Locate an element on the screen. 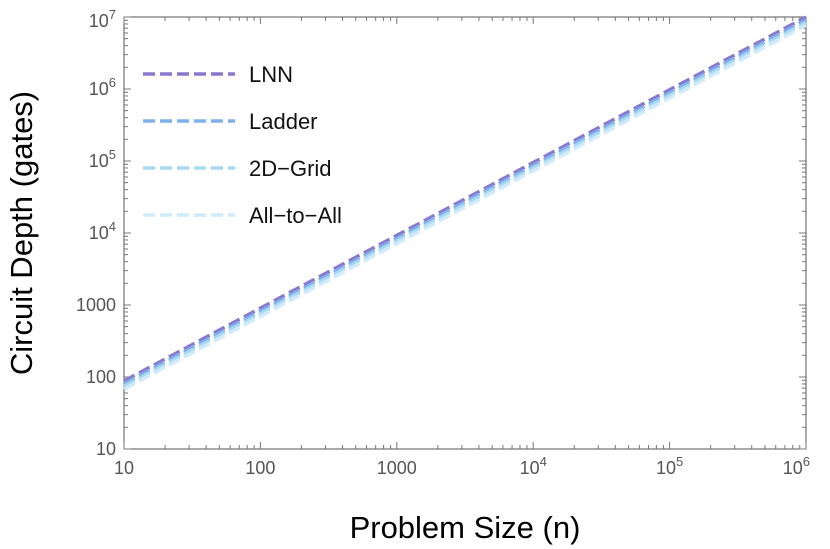 The image size is (830, 549). y-tick-label-exponent: 5 is located at coordinates (112, 154).